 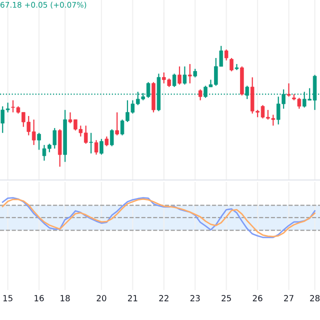 What do you see at coordinates (257, 298) in the screenshot?
I see `x-tick-label: 26` at bounding box center [257, 298].